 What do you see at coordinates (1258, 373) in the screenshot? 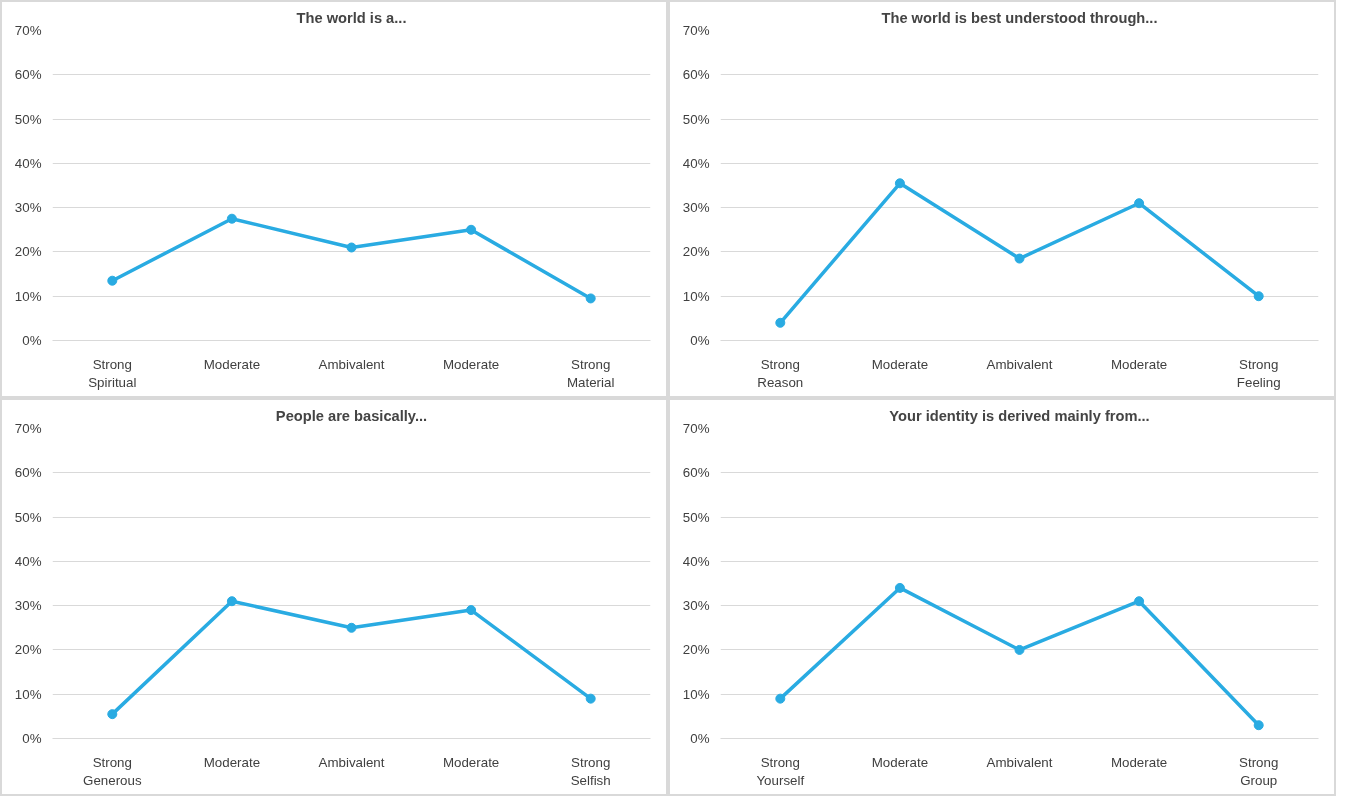
I see `x-tick-label: Strong Feeling` at bounding box center [1258, 373].